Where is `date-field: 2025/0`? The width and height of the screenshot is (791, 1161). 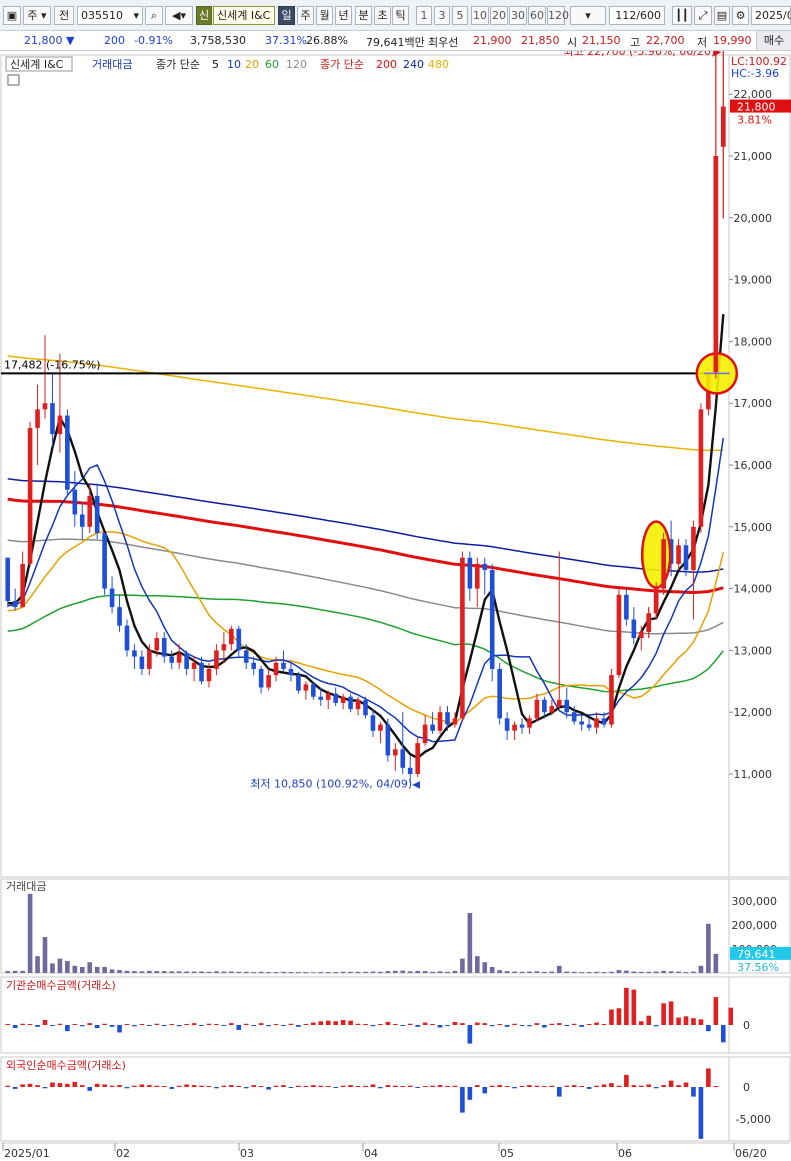
date-field: 2025/0 is located at coordinates (771, 15).